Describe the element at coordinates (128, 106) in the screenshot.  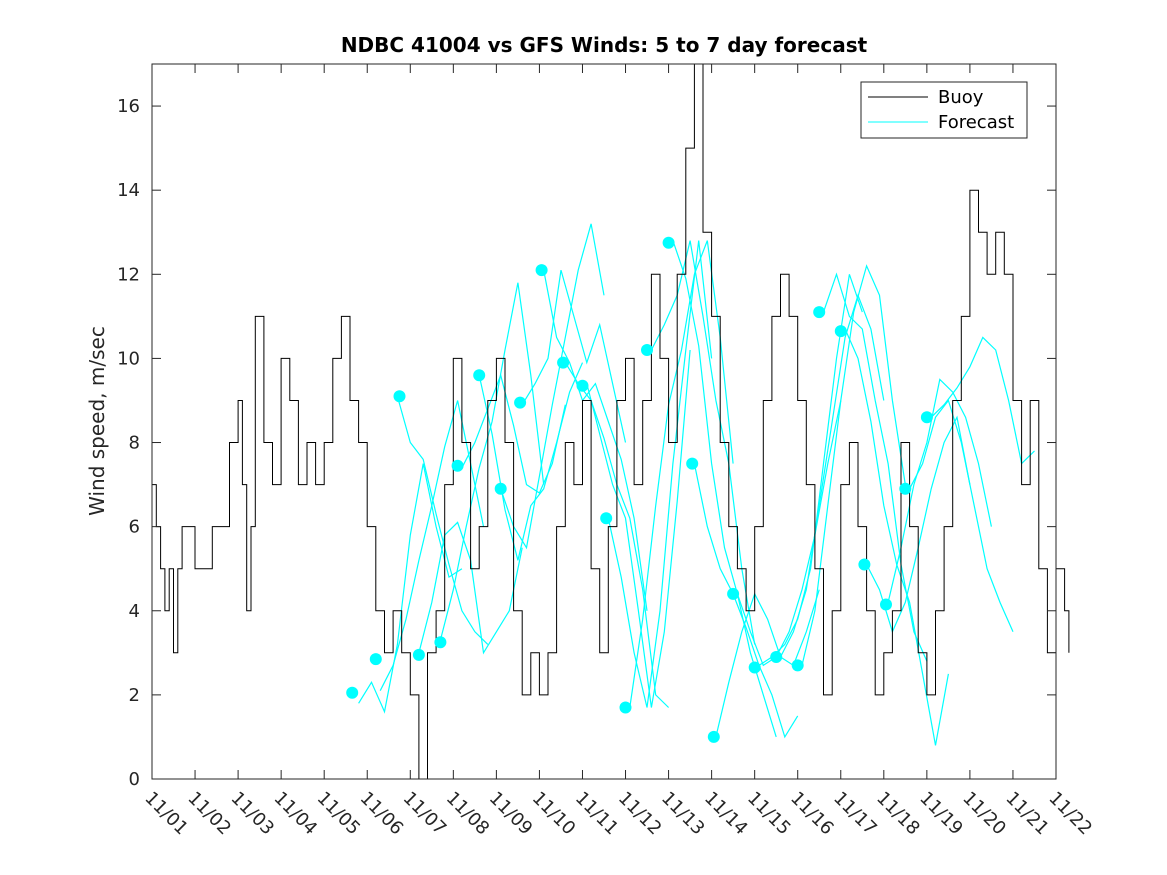
I see `y-tick-label: 16` at that location.